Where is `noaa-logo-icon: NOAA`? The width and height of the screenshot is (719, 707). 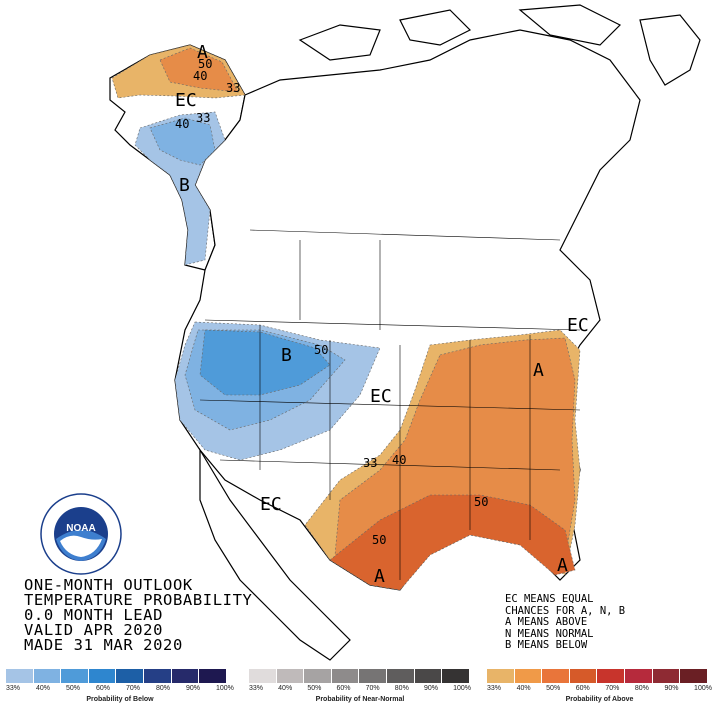
noaa-logo-icon: NOAA is located at coordinates (81, 534).